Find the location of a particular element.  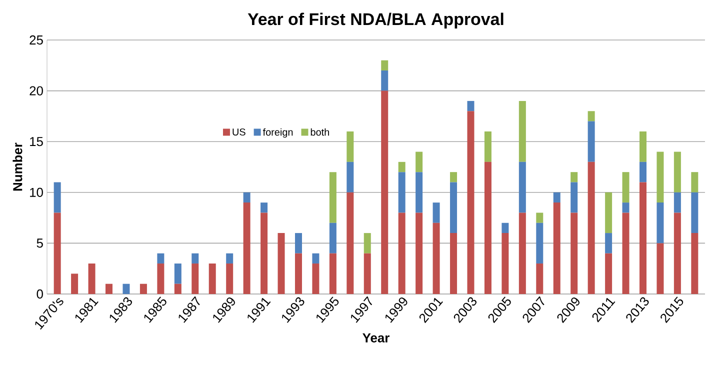

legend-label: foreign is located at coordinates (277, 133).